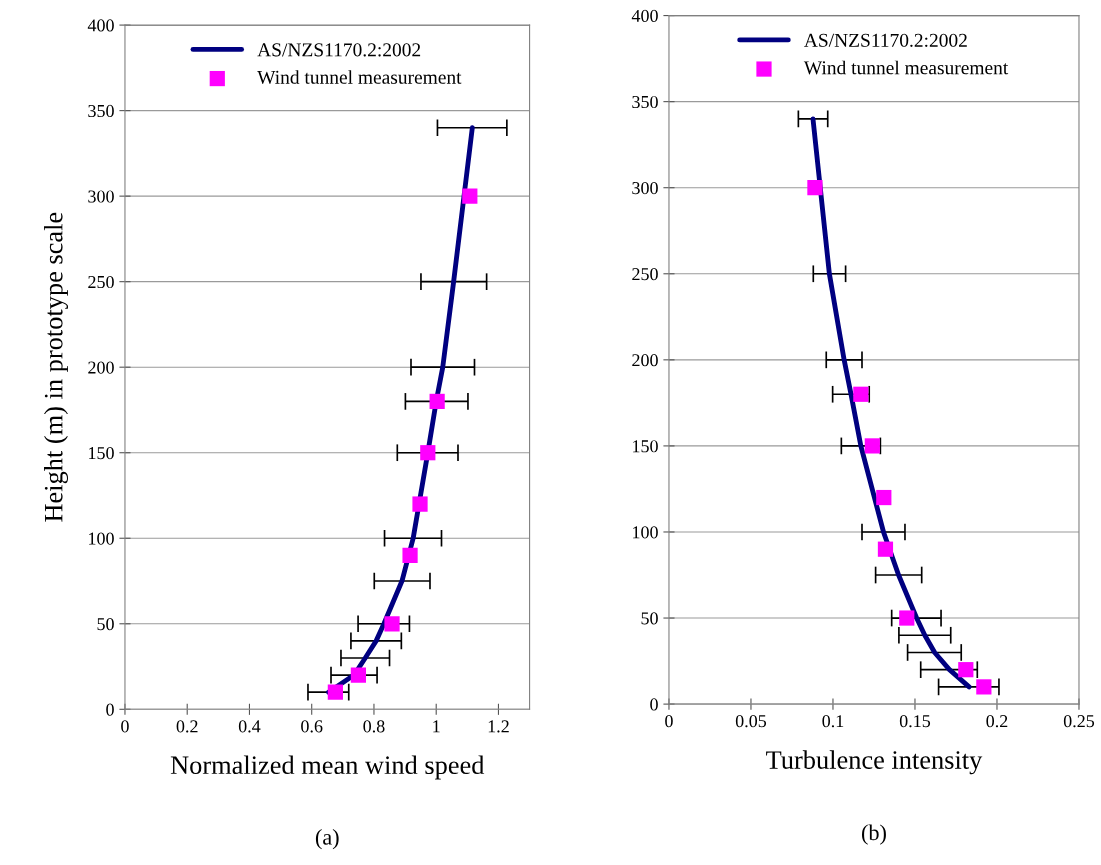 The width and height of the screenshot is (1101, 865). What do you see at coordinates (751, 721) in the screenshot?
I see `x-tick-label: 0.05` at bounding box center [751, 721].